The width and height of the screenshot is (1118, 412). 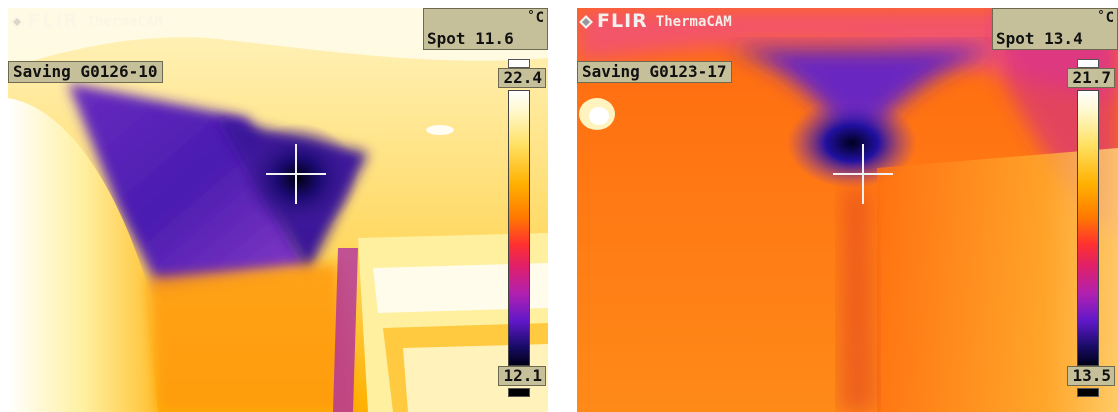 I want to click on scale-min-label: 12.1, so click(x=522, y=376).